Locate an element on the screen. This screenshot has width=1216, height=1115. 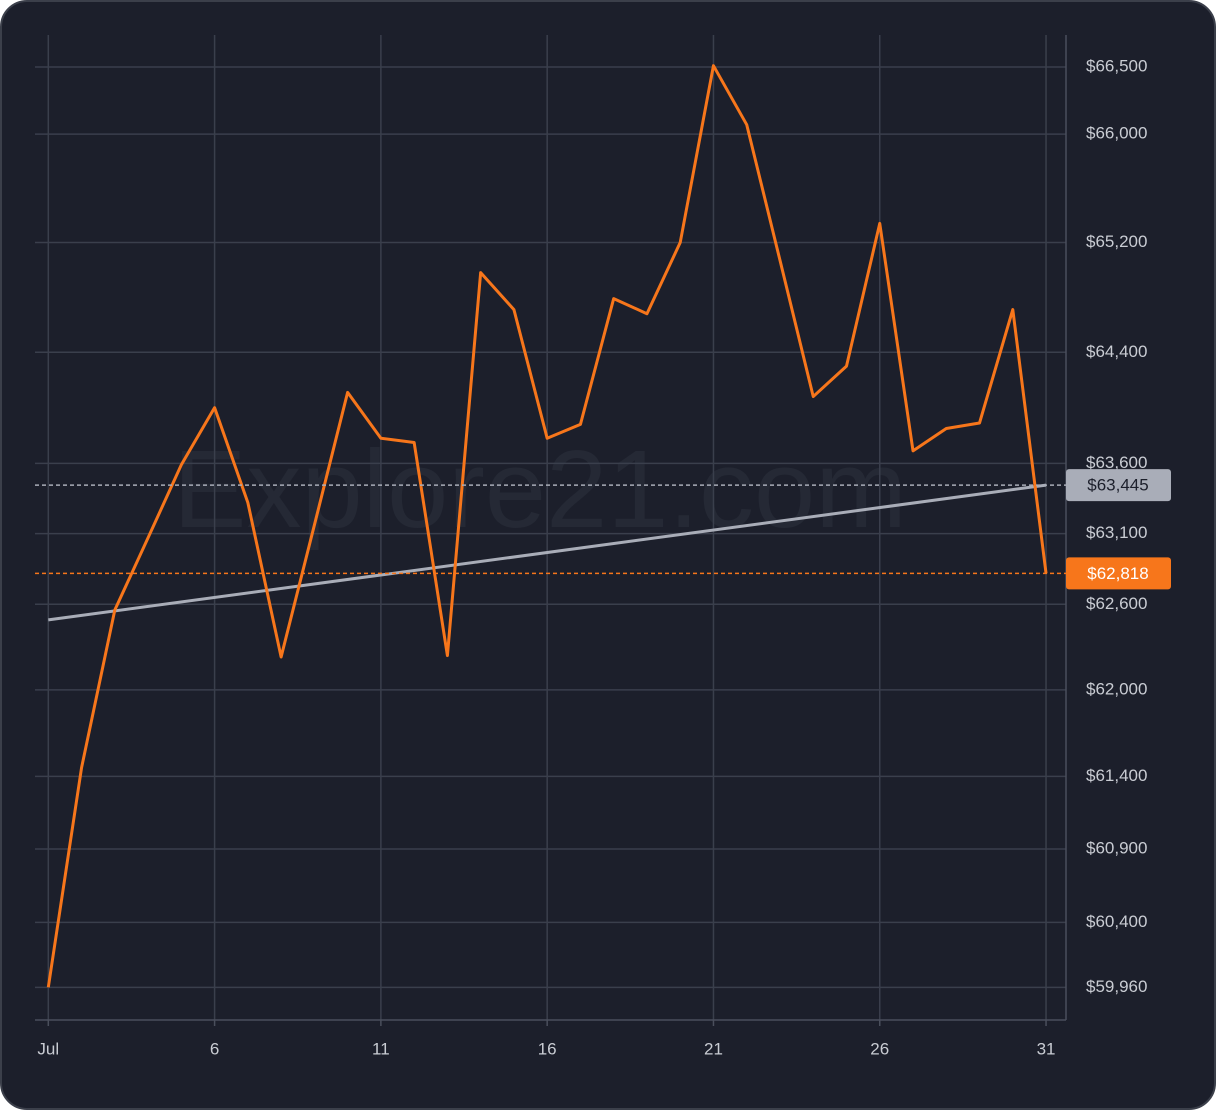
x-tick-label: 21 is located at coordinates (713, 1048).